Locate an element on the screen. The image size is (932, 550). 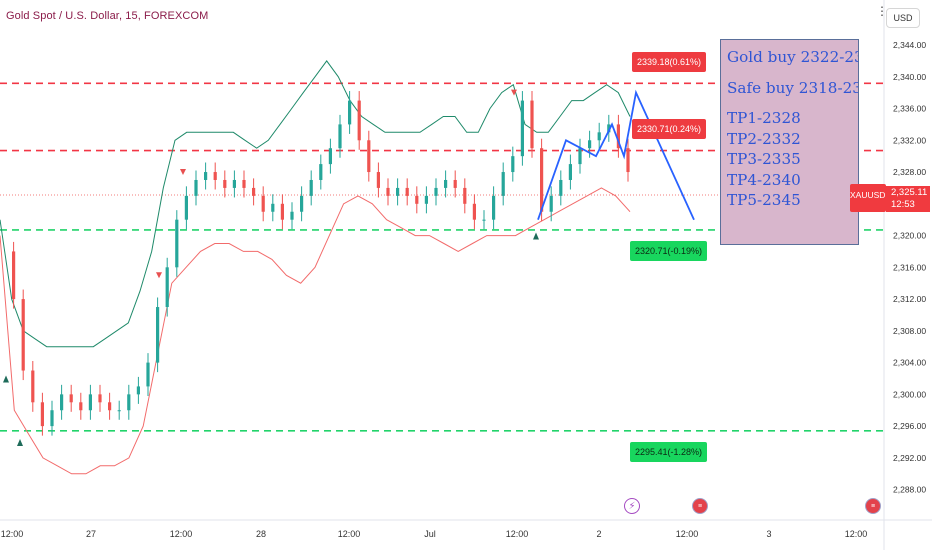
time-tick-label: Jul is located at coordinates (430, 534).